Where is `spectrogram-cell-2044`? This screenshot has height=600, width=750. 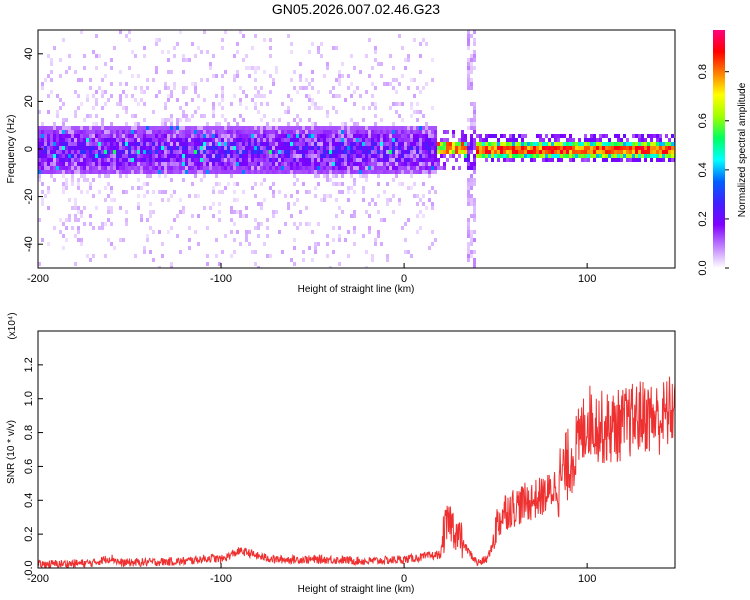 spectrogram-cell-2044 is located at coordinates (363, 148).